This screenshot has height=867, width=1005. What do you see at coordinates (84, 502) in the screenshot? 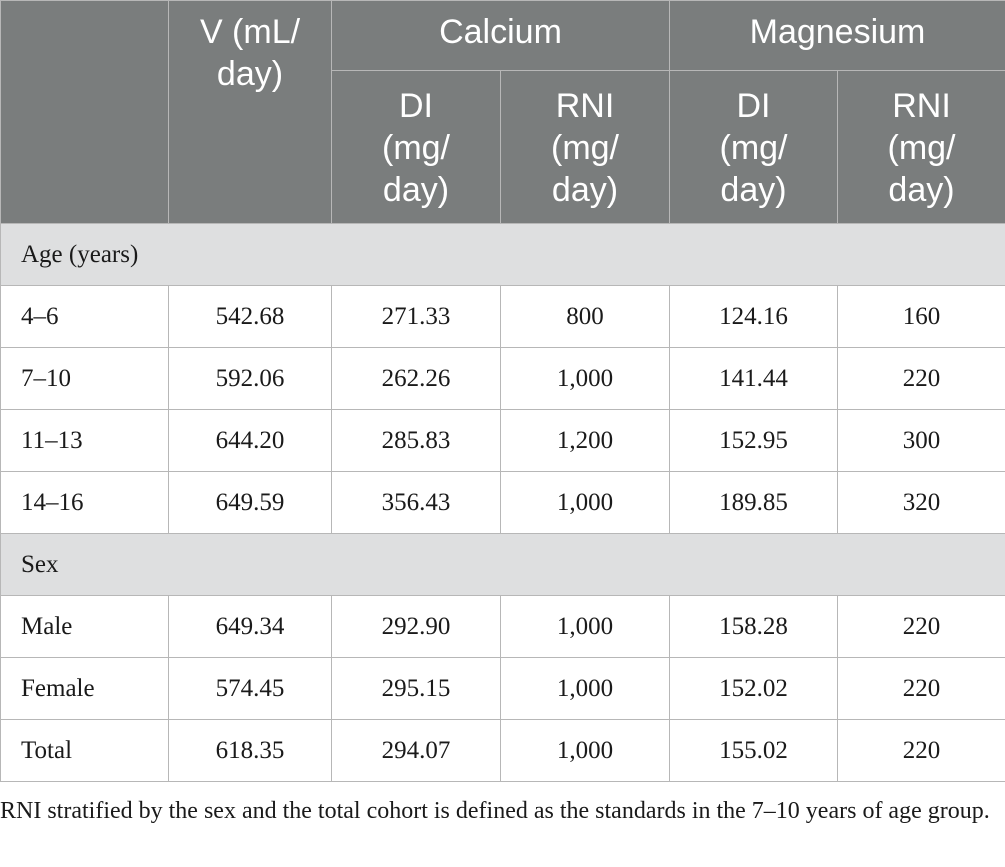
I see `row-label: 14–16` at bounding box center [84, 502].